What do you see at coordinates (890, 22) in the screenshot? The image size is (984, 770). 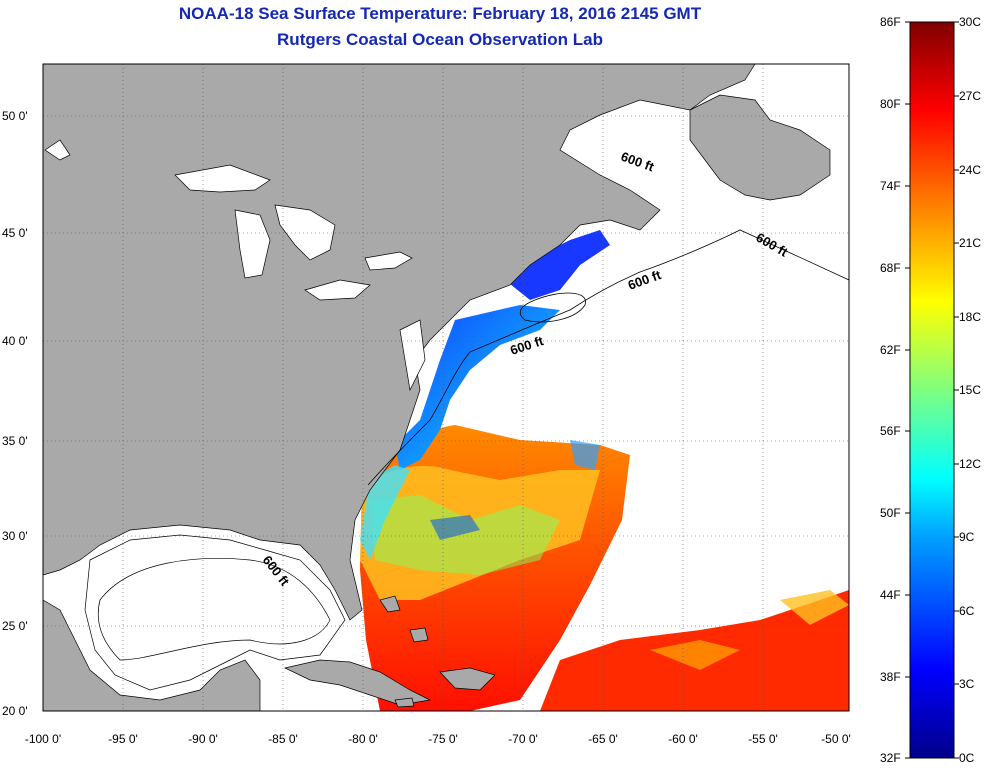 I see `colorbar-f-label: 86F` at bounding box center [890, 22].